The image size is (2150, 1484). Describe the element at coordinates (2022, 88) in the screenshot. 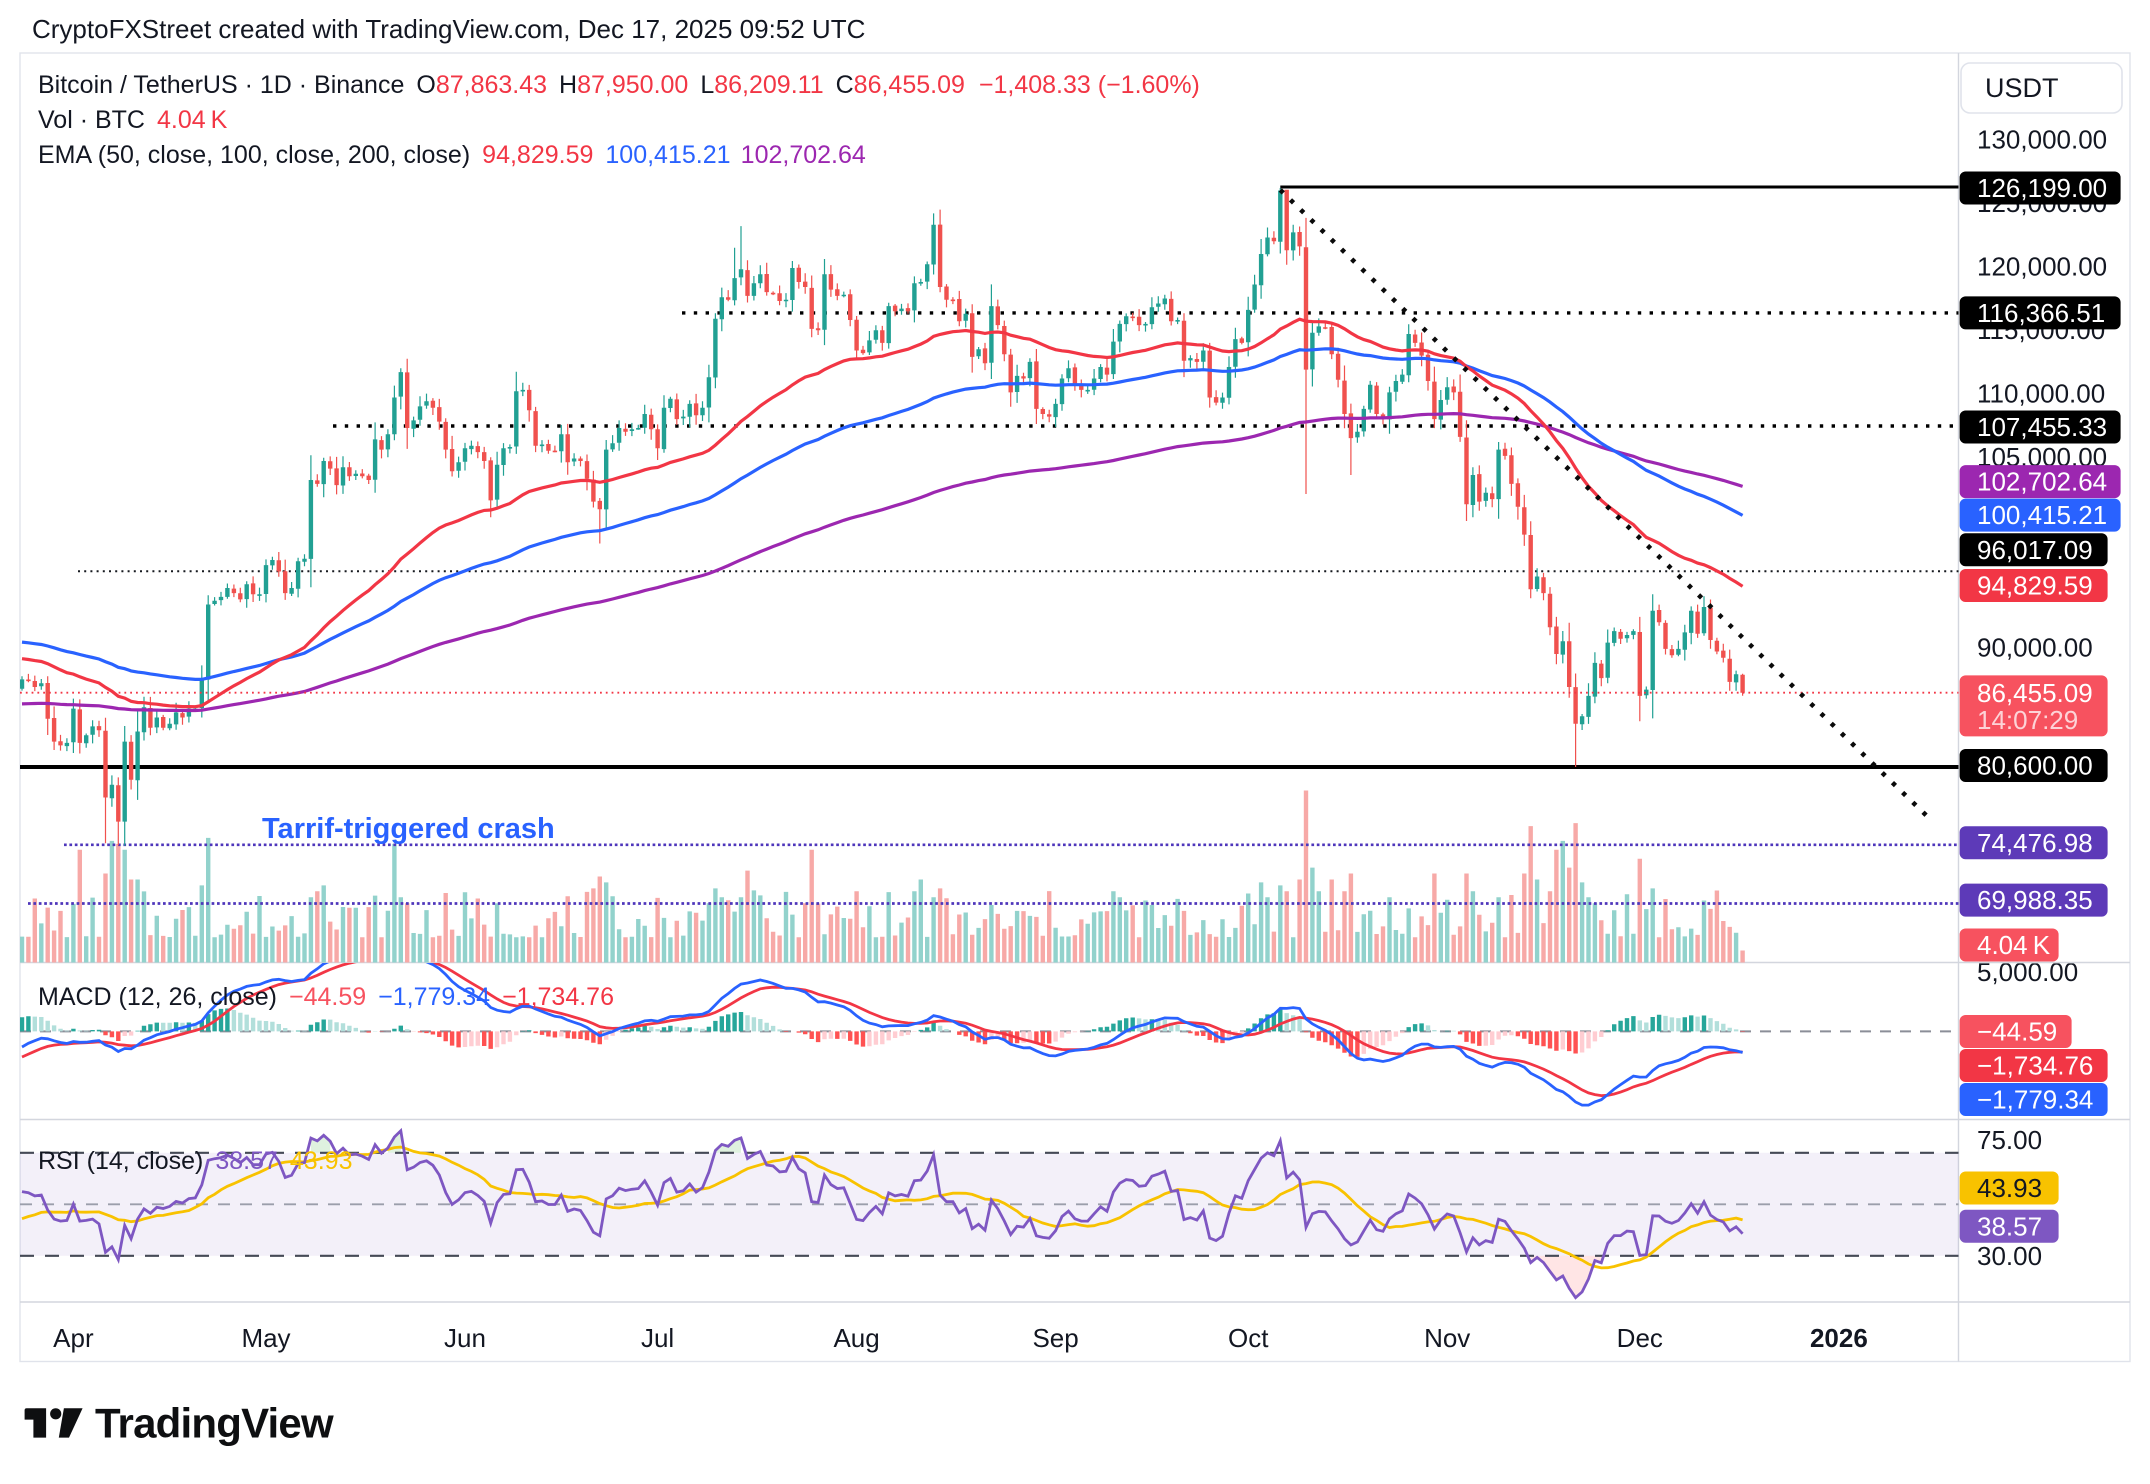

I see `svg-text: USDT` at that location.